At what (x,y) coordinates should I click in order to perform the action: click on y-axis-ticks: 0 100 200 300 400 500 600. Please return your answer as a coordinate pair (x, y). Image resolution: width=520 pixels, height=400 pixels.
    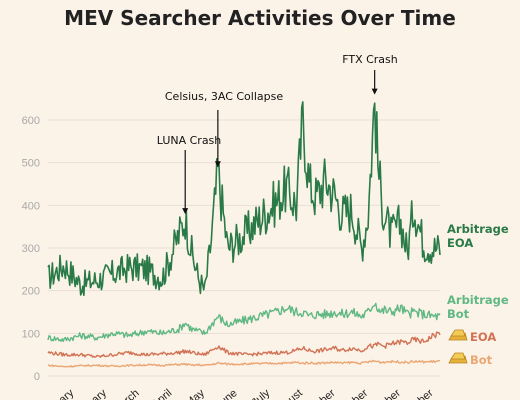
    Looking at the image, I should click on (31, 249).